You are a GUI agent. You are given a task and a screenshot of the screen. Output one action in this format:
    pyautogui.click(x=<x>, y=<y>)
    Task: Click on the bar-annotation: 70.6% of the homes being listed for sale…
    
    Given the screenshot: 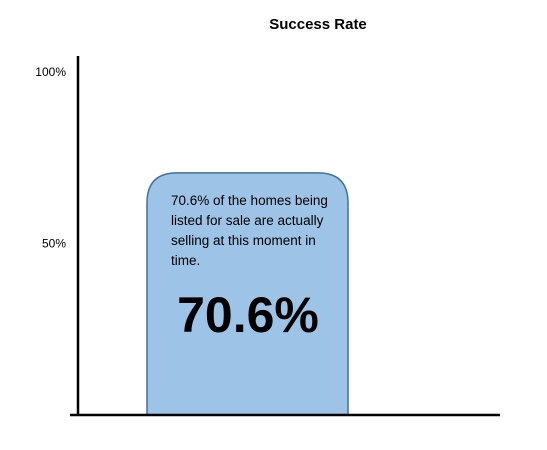 What is the action you would take?
    pyautogui.click(x=249, y=230)
    